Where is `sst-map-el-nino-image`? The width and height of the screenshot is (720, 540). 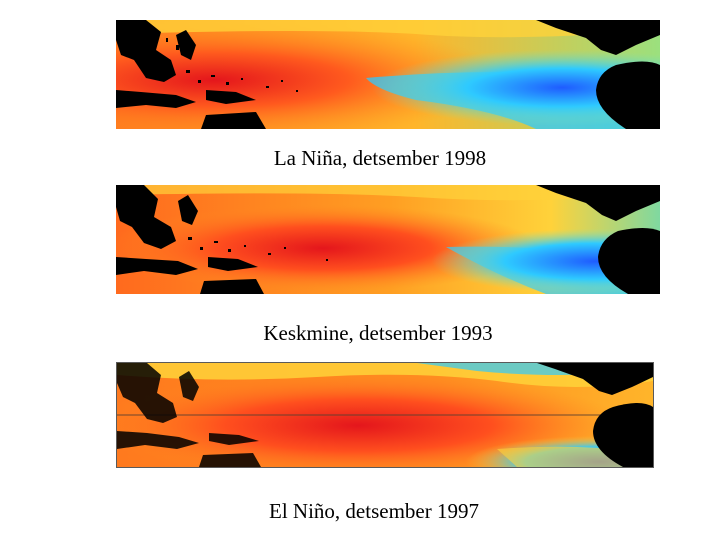
sst-map-el-nino-image is located at coordinates (385, 415).